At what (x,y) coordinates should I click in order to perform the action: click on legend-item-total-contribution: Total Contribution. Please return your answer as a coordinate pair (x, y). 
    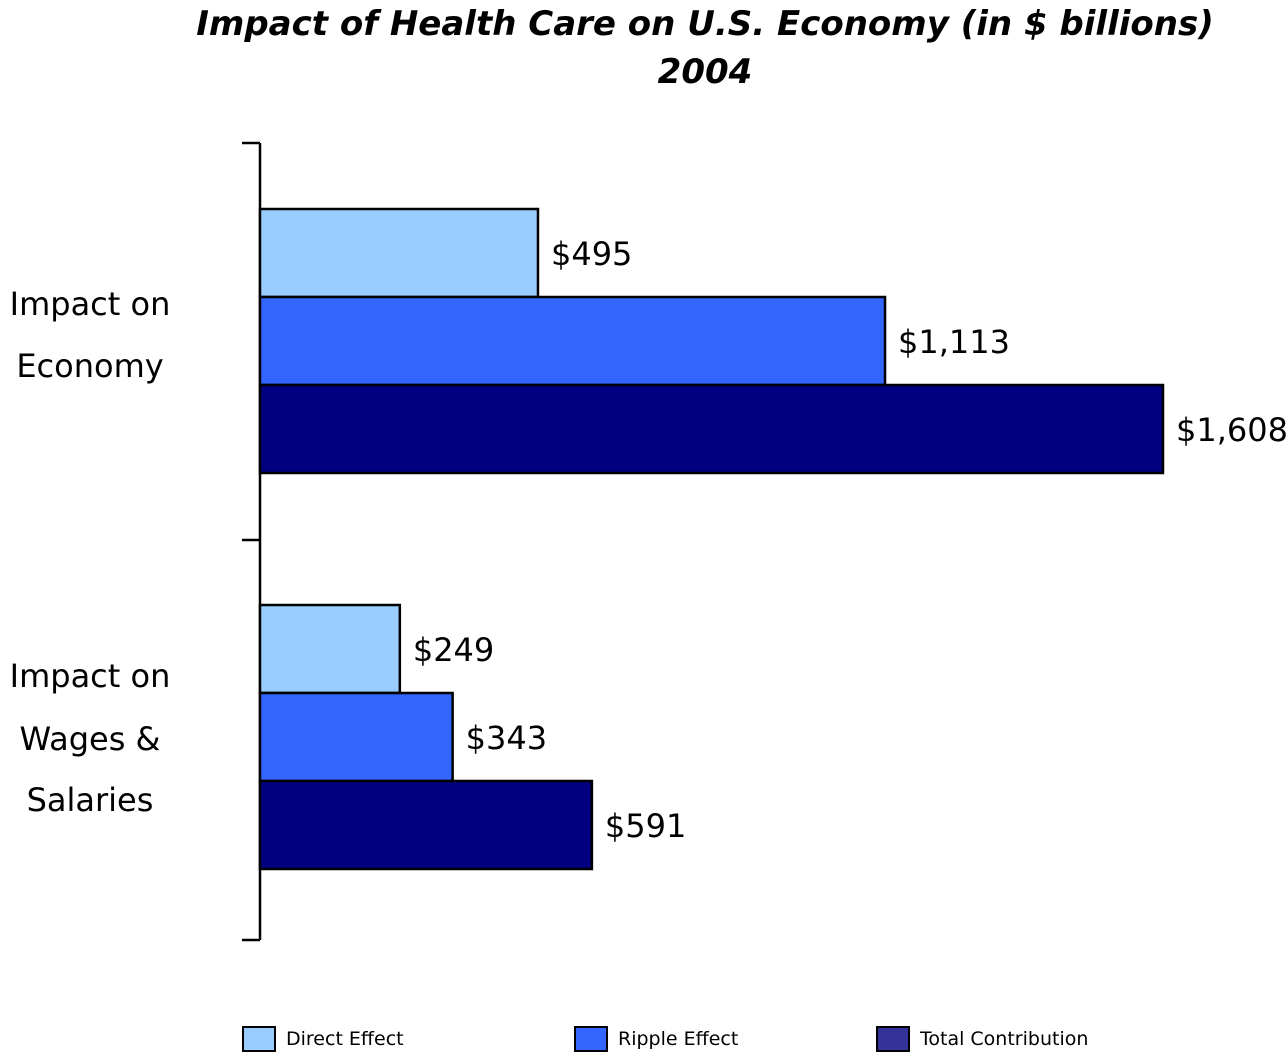
    Looking at the image, I should click on (982, 1039).